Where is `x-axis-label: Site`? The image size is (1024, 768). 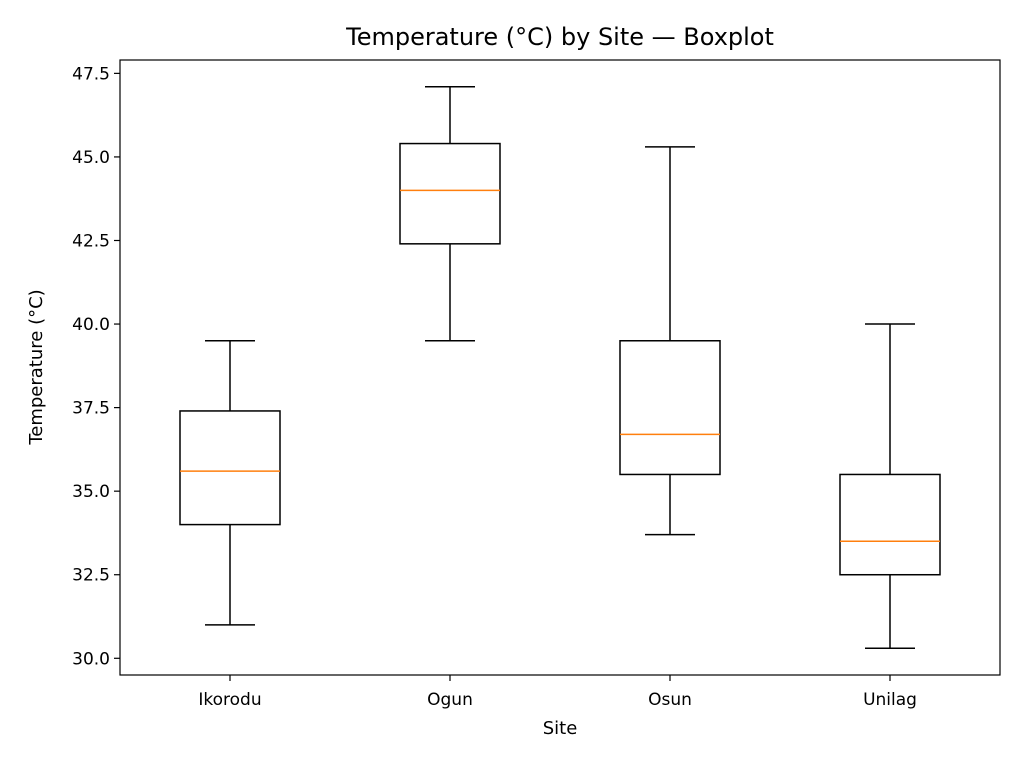
x-axis-label: Site is located at coordinates (560, 728).